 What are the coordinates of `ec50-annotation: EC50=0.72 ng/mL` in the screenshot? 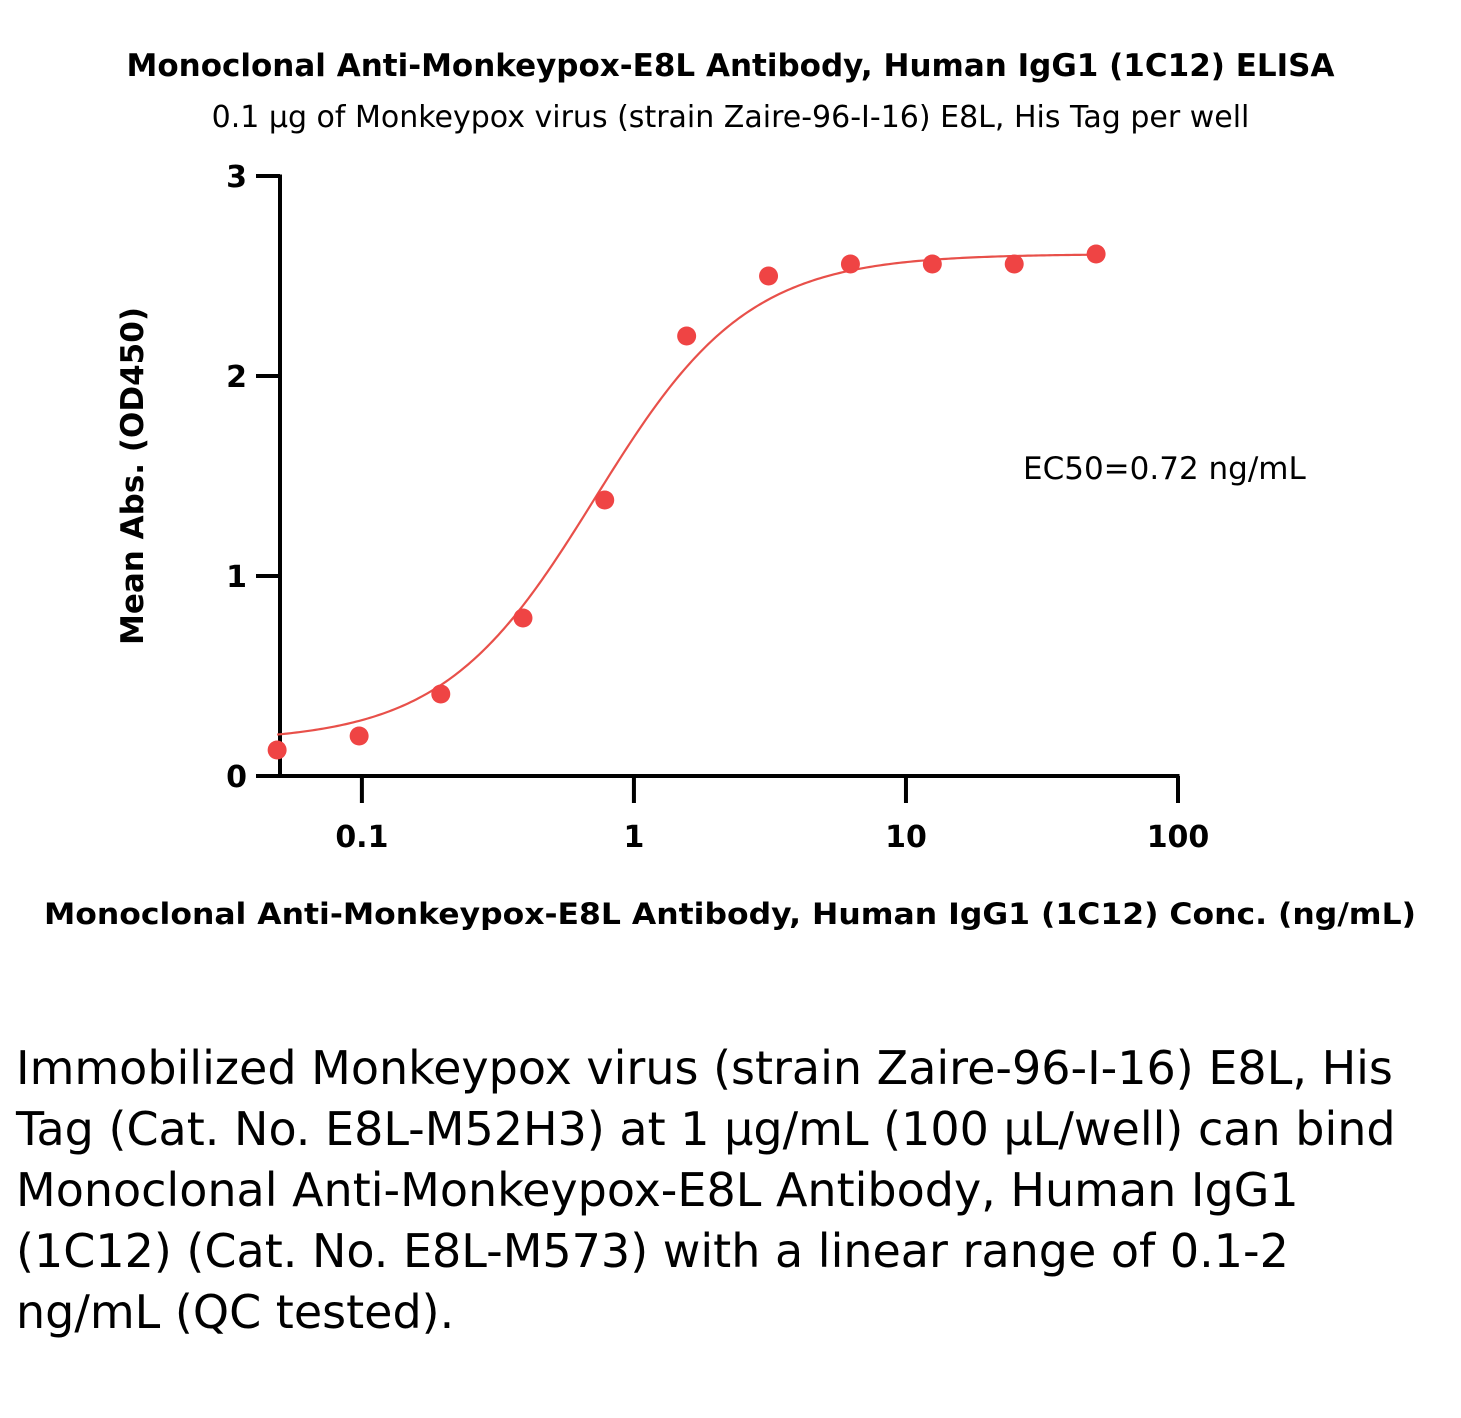 It's located at (1164, 469).